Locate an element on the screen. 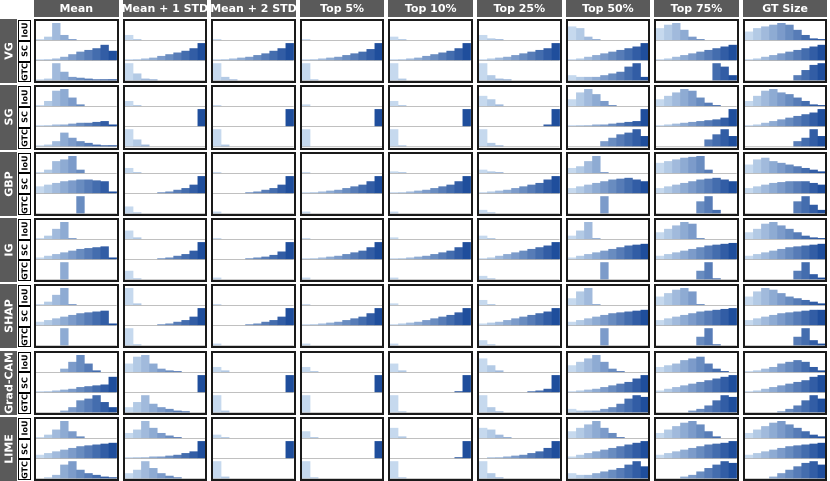 Image resolution: width=830 pixels, height=481 pixels. column-header: GT Size is located at coordinates (785, 8).